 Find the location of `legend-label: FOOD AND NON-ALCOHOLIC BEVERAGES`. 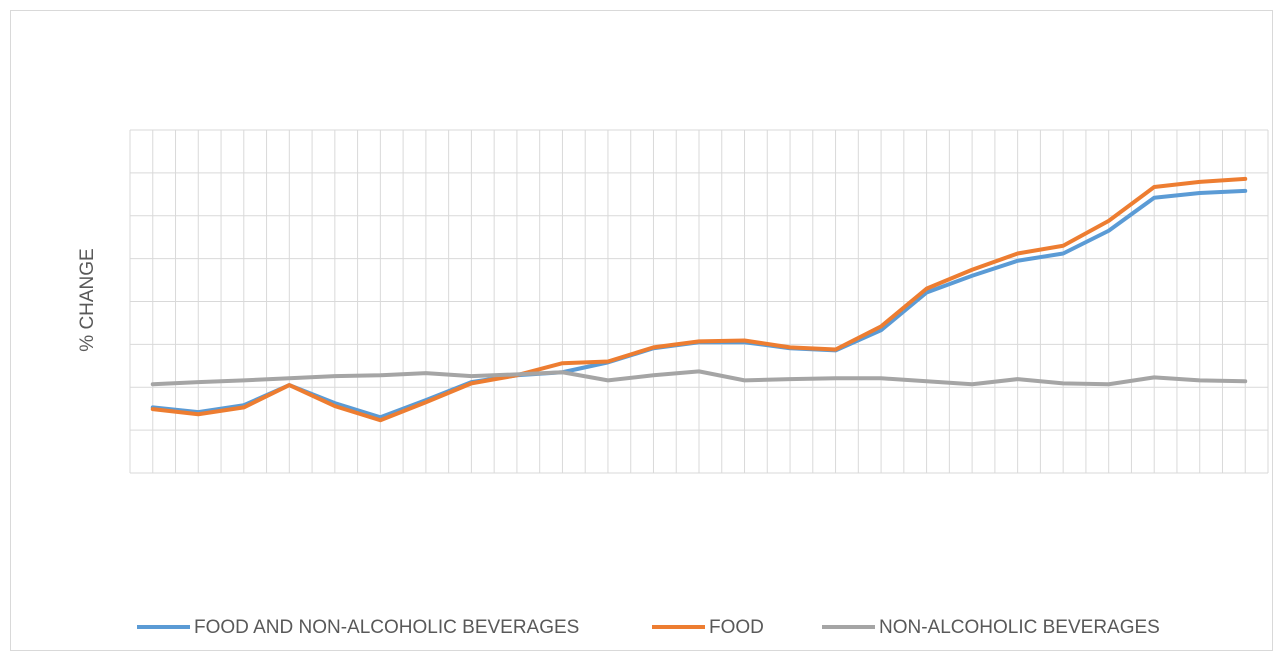

legend-label: FOOD AND NON-ALCOHOLIC BEVERAGES is located at coordinates (386, 627).